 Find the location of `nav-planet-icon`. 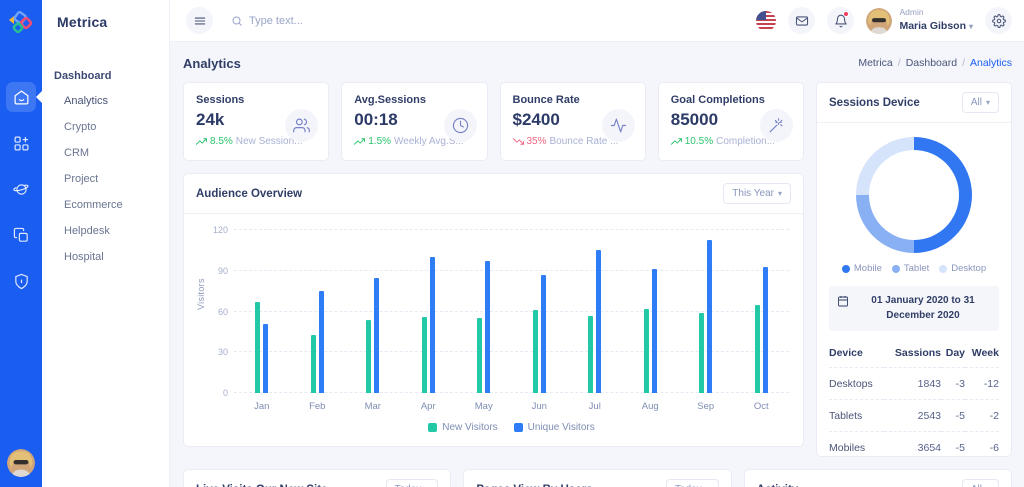

nav-planet-icon is located at coordinates (21, 189).